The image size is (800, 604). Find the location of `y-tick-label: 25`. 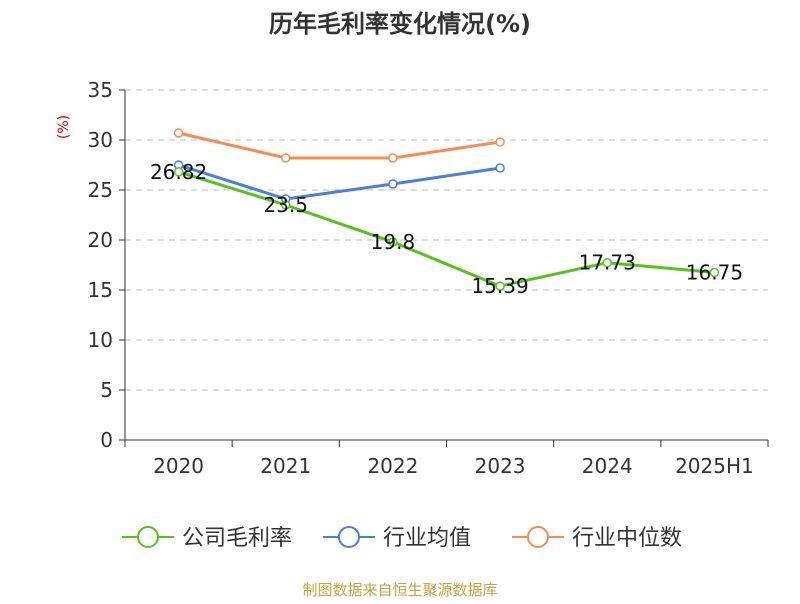

y-tick-label: 25 is located at coordinates (100, 190).